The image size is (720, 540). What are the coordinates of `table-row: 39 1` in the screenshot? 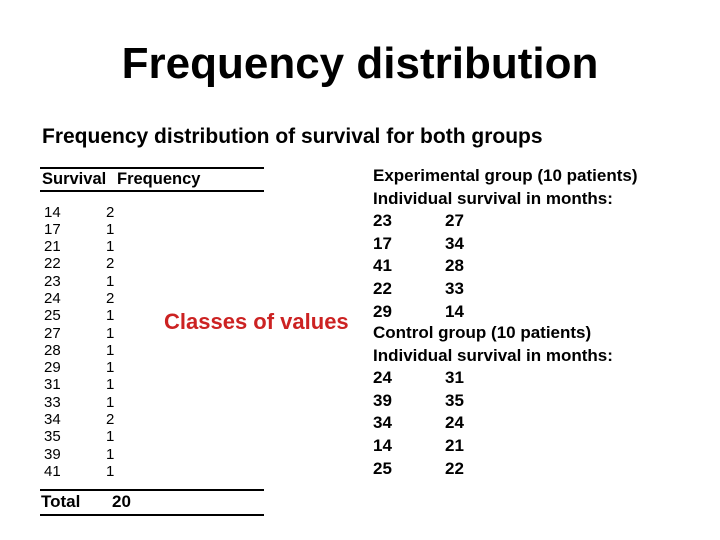 It's located at (152, 454).